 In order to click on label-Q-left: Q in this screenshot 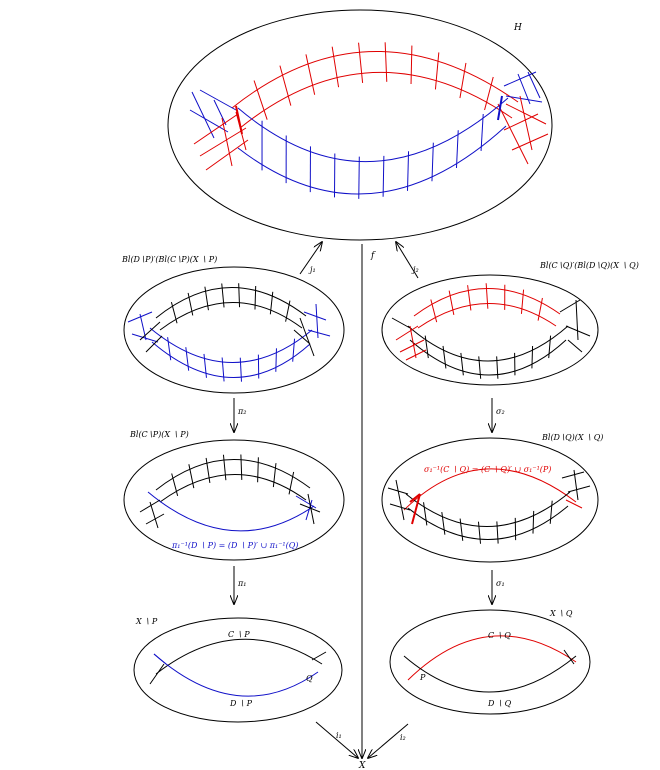, I will do `click(309, 678)`.